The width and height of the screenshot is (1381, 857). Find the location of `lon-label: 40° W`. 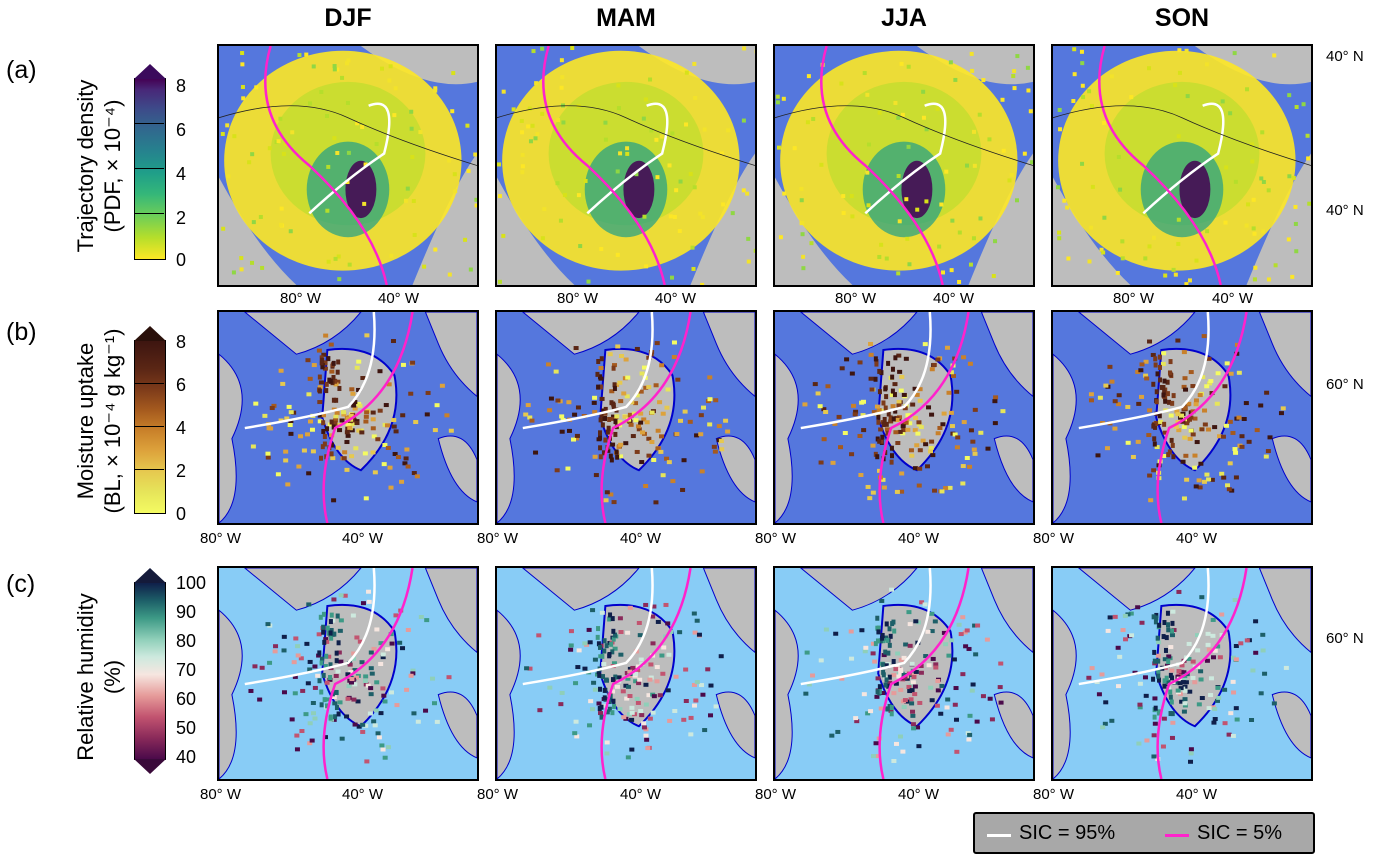

lon-label: 40° W is located at coordinates (1197, 794).